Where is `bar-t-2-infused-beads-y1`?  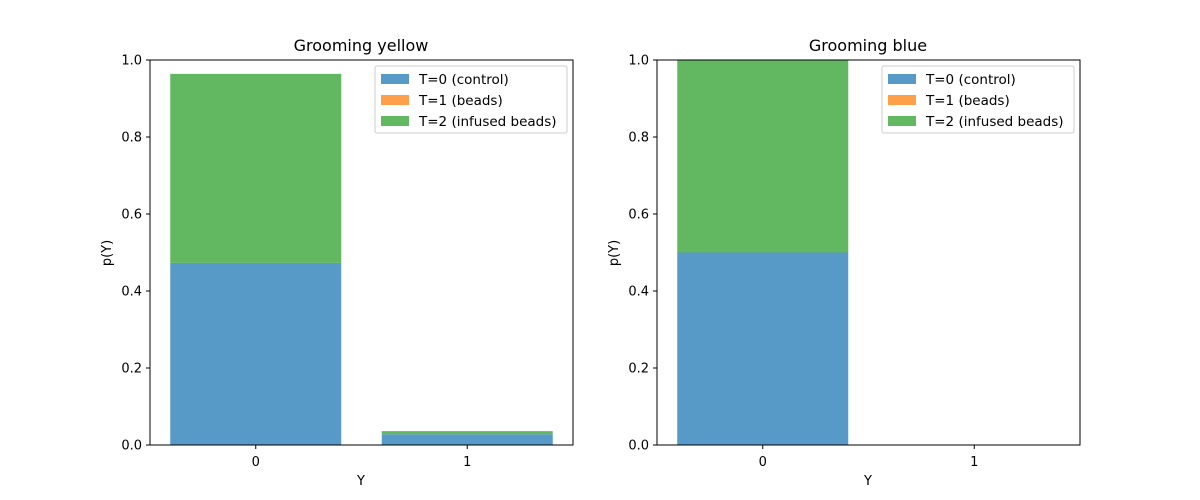
bar-t-2-infused-beads-y1 is located at coordinates (467, 433).